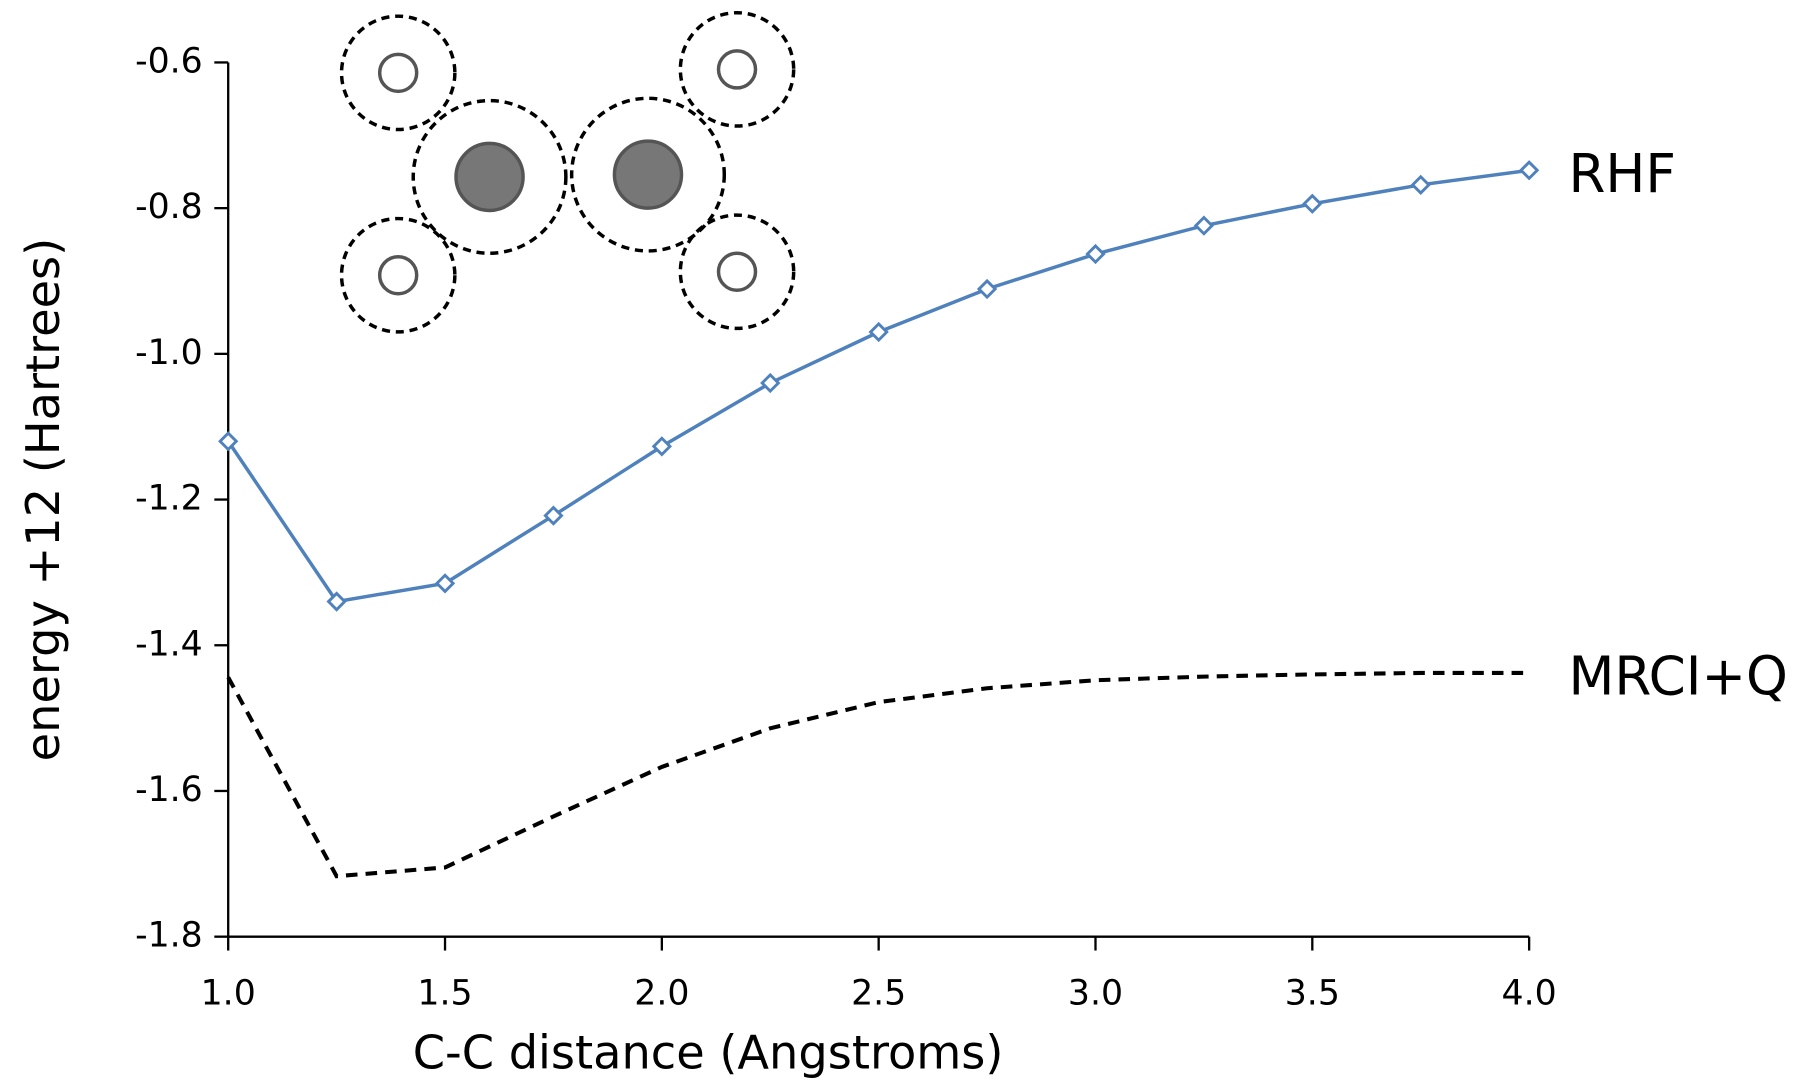  Describe the element at coordinates (1677, 677) in the screenshot. I see `series-label: MRCI+Q` at that location.